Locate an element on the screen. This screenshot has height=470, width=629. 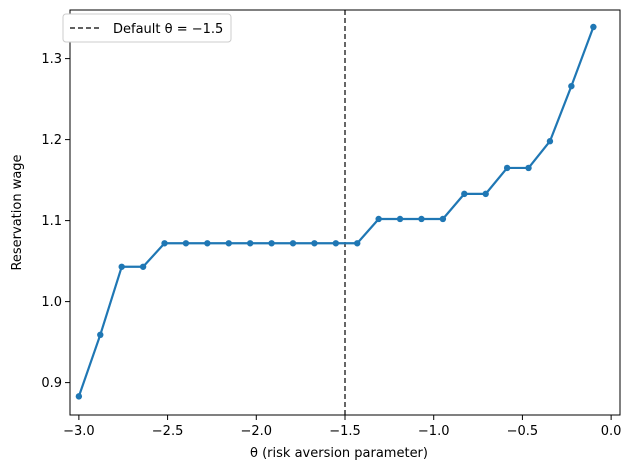
x-axis-ticks: −3.0 −2.5 −2.0 −1.5 −1.0 −0.5 0.0 is located at coordinates (342, 427).